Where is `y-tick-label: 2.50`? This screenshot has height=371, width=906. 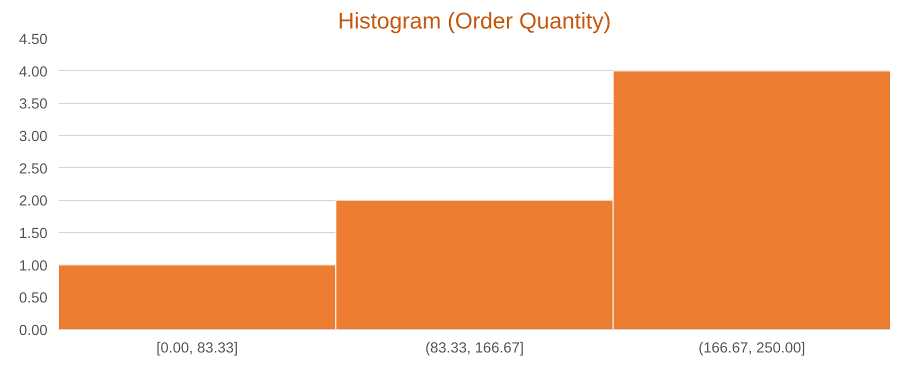
y-tick-label: 2.50 is located at coordinates (33, 169).